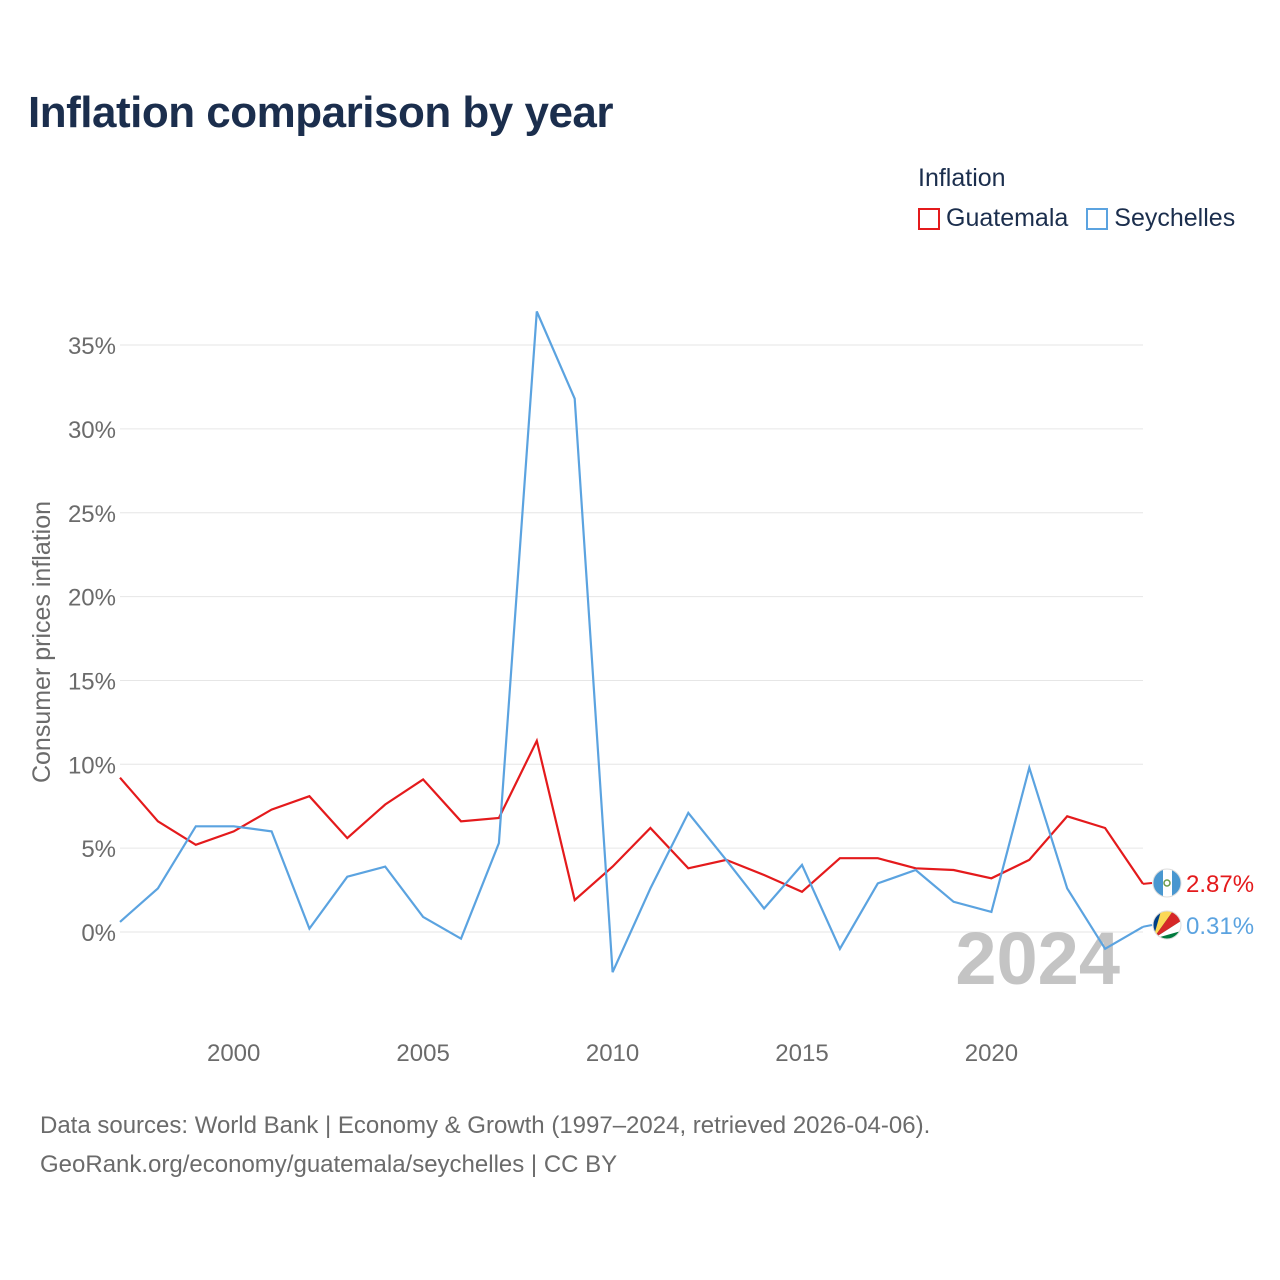 The image size is (1280, 1280). Describe the element at coordinates (422, 1053) in the screenshot. I see `x-tick-label: 2005` at that location.